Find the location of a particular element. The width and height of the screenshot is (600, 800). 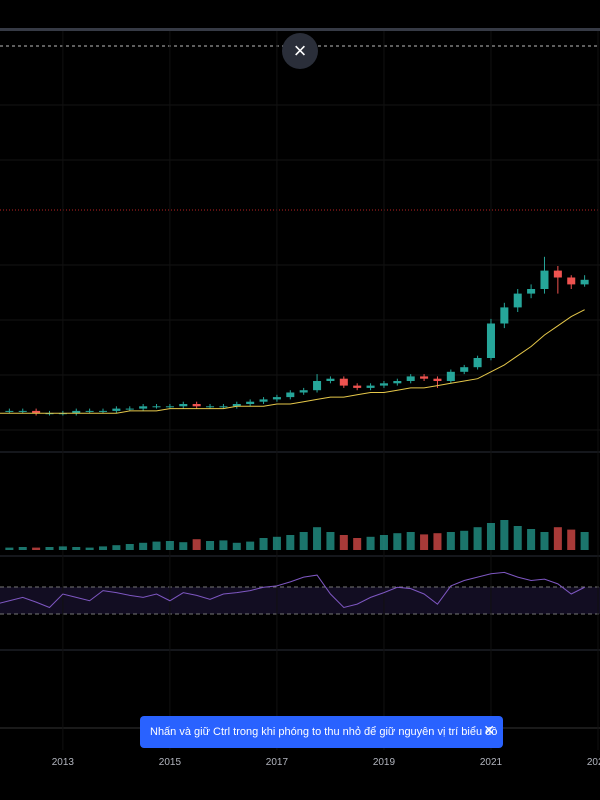

x-tick-label: 2023 is located at coordinates (593, 762).